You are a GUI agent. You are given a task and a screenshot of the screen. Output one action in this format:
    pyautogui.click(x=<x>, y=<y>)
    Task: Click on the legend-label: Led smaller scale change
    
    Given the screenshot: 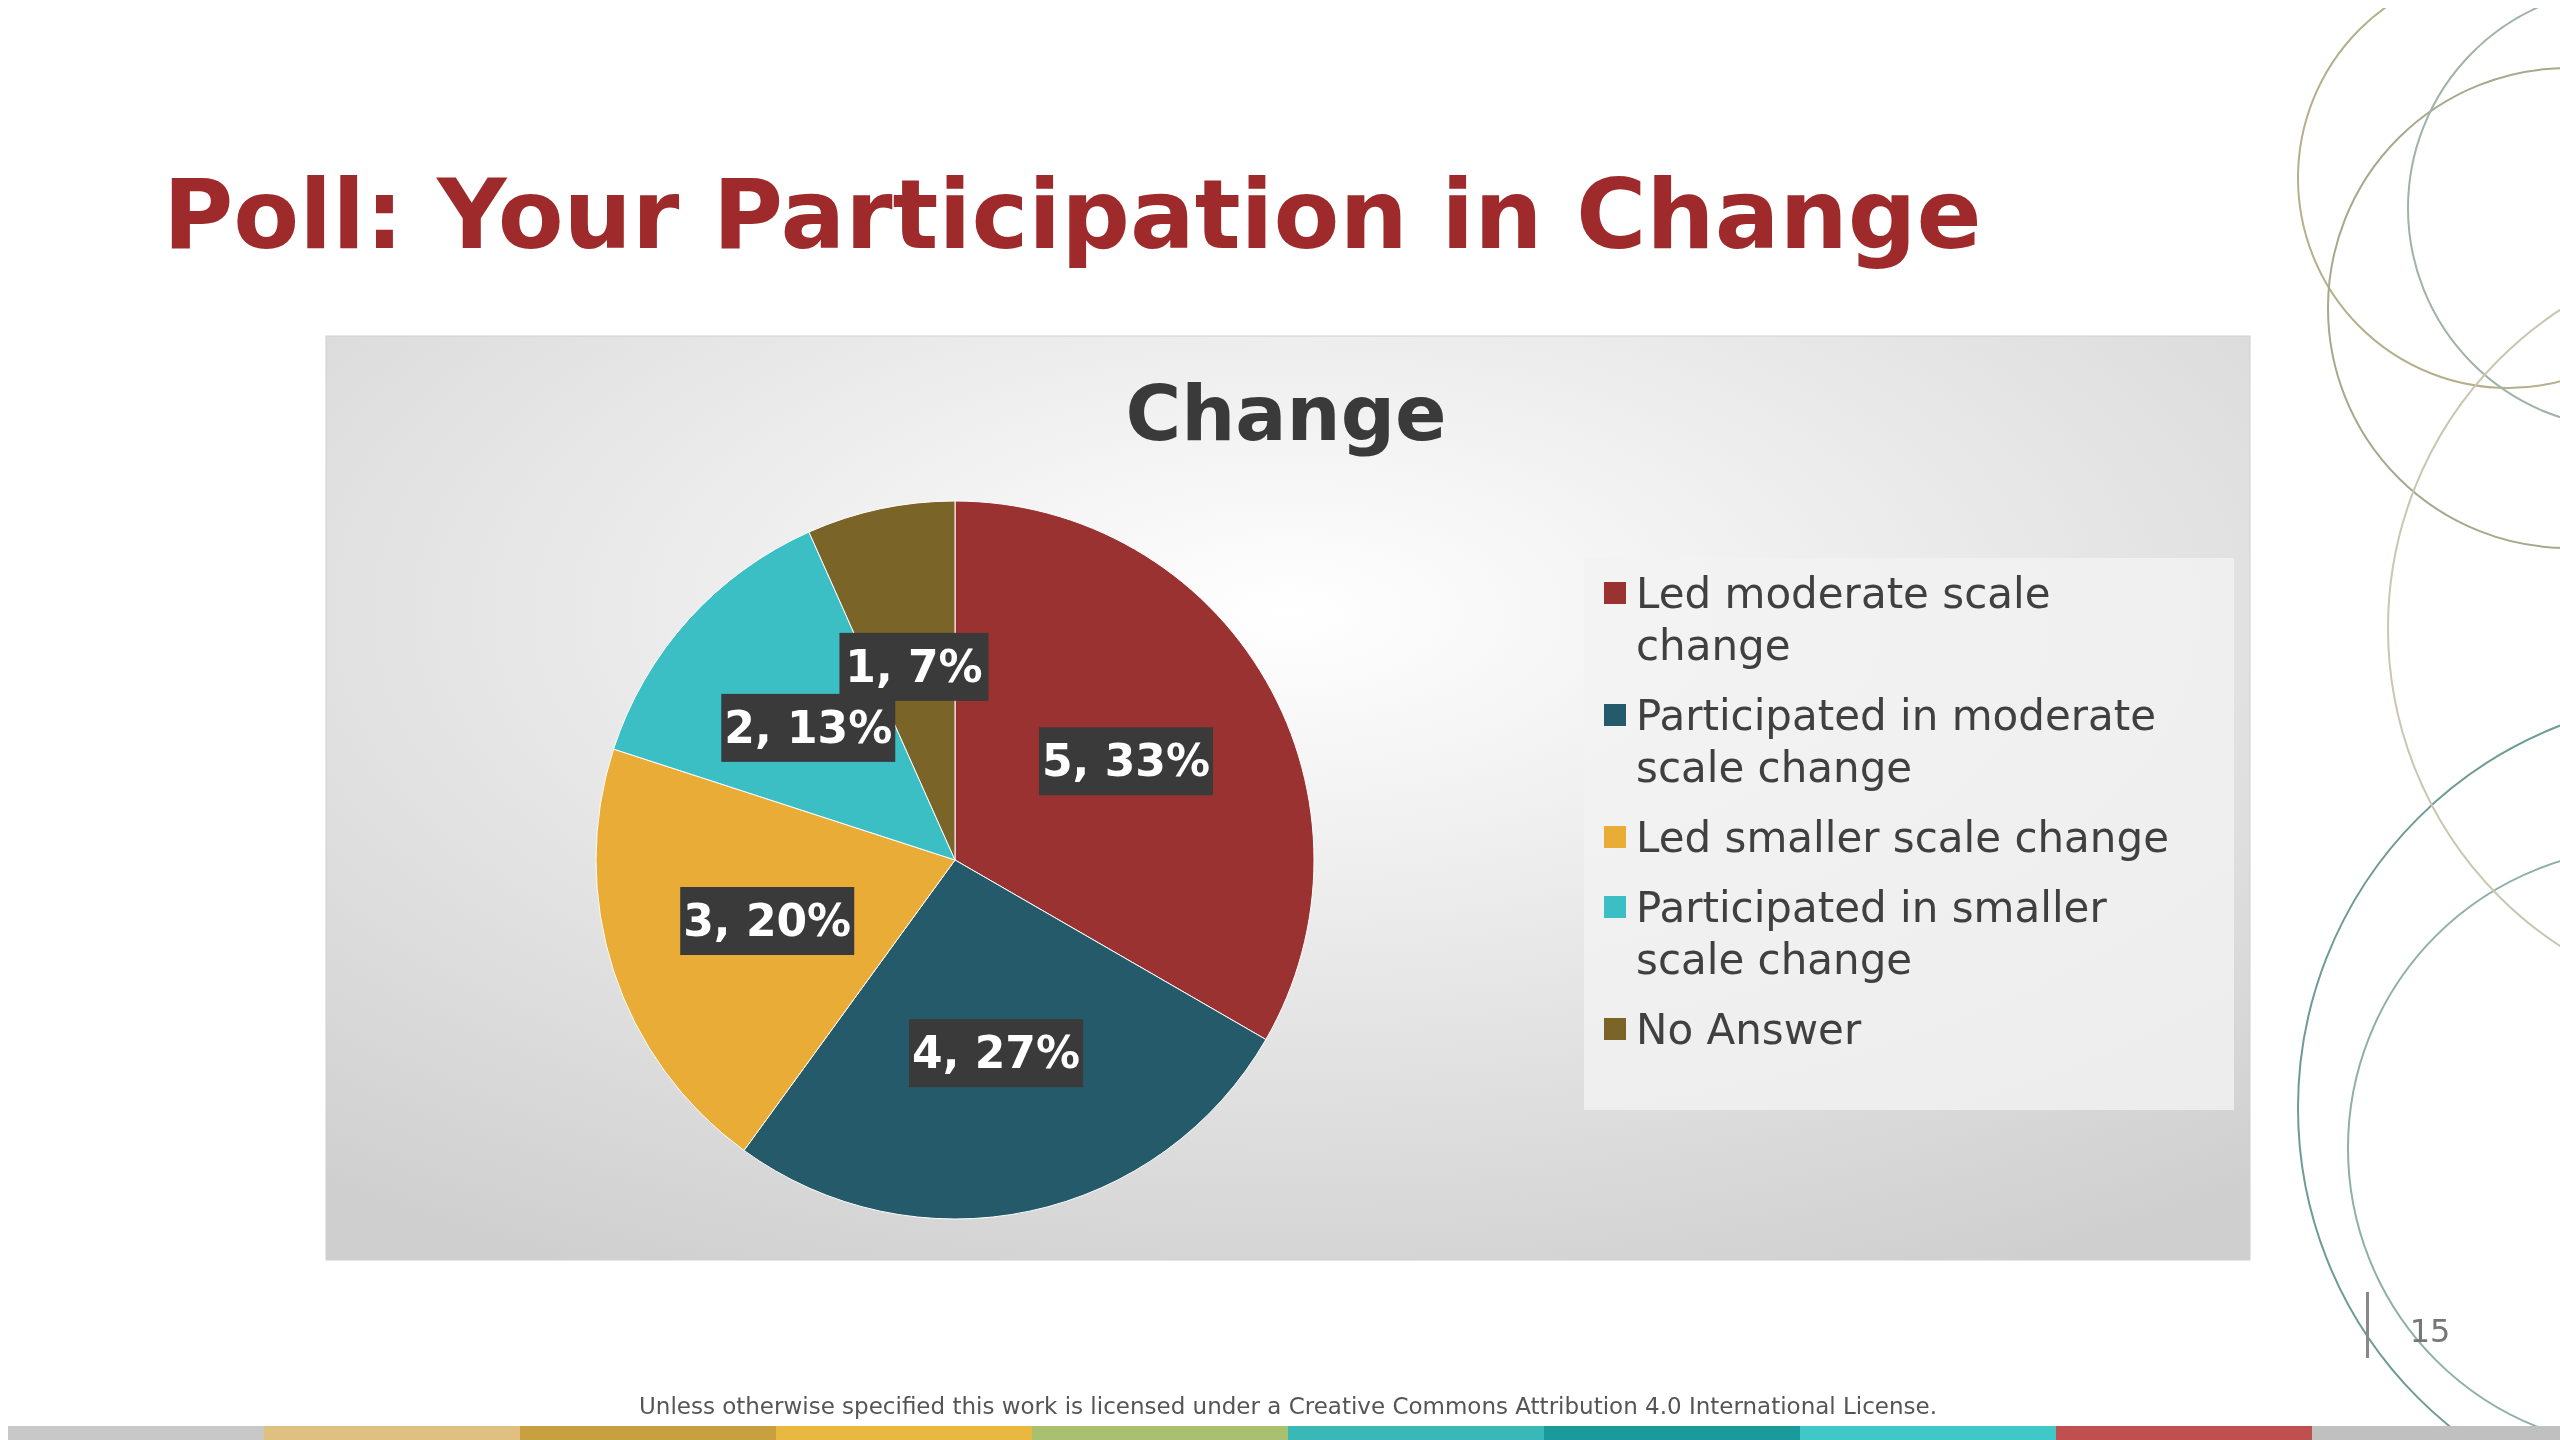 What is the action you would take?
    pyautogui.click(x=1902, y=837)
    